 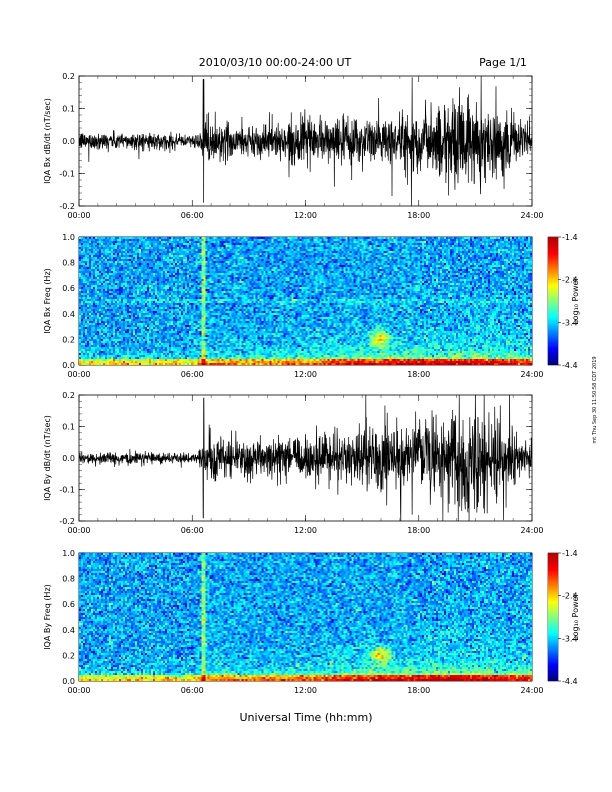 What do you see at coordinates (68, 314) in the screenshot?
I see `y-tick-label-1-3: 0.4` at bounding box center [68, 314].